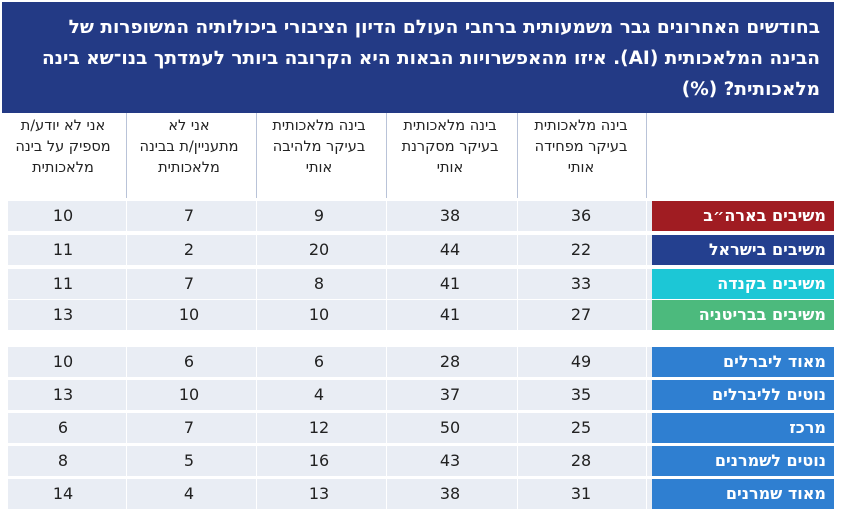 The height and width of the screenshot is (523, 841). Describe the element at coordinates (743, 250) in the screenshot. I see `row-label: משיבים בישראל` at that location.